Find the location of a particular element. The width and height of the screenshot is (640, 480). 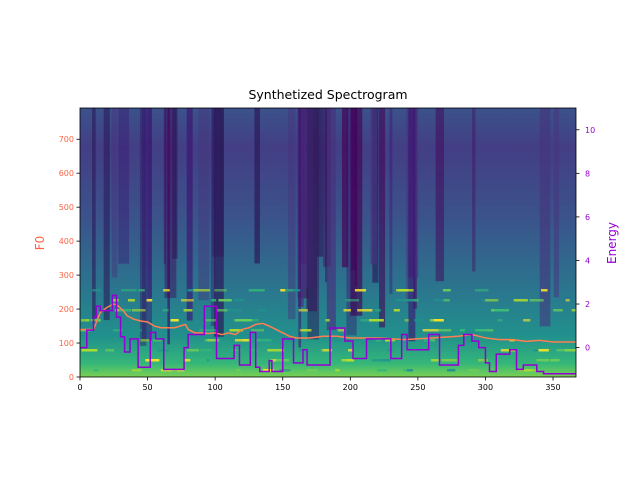

energy-line is located at coordinates (328, 334).